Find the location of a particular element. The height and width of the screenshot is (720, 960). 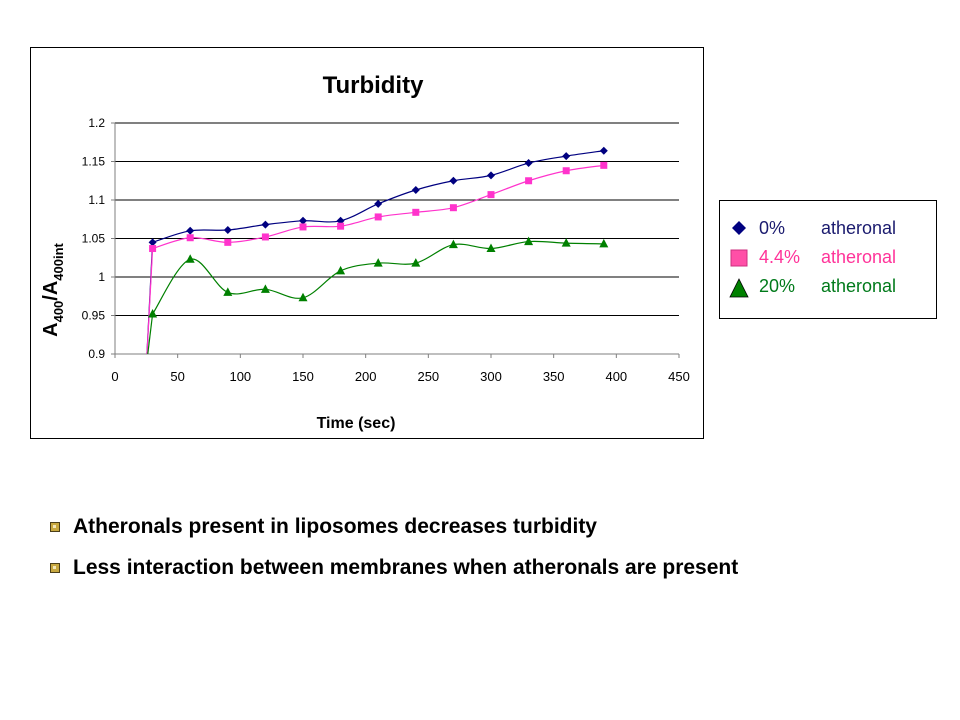

y-tick-label: 1.1 is located at coordinates (96, 200).